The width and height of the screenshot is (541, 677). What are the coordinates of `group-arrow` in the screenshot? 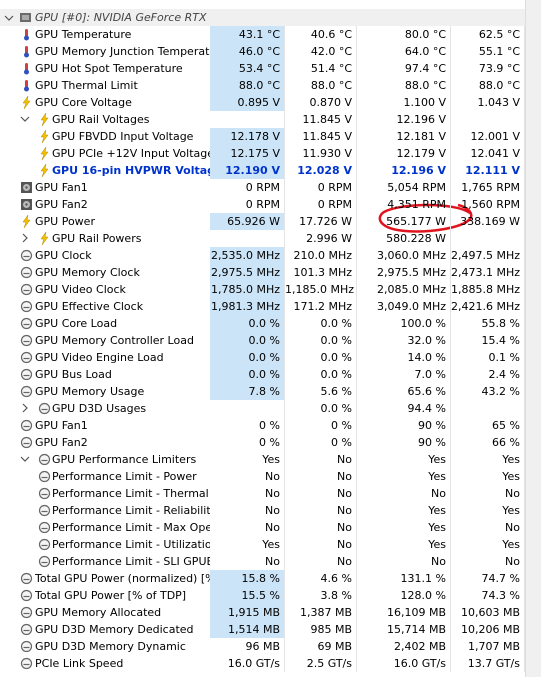 It's located at (9, 18).